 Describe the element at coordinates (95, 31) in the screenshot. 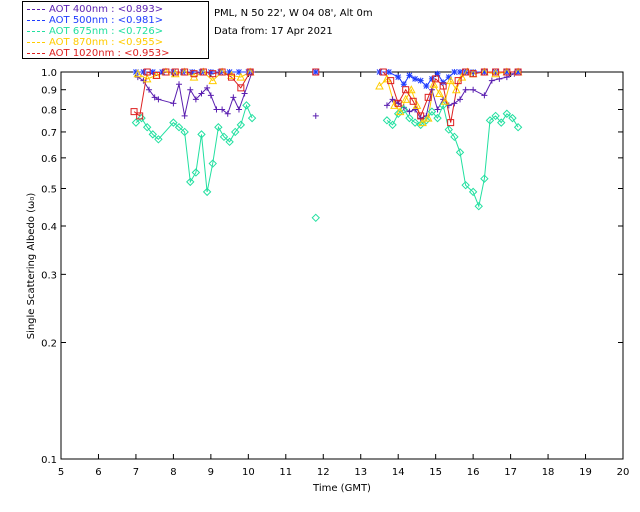

I see `legend-item-675nm: AOT 675nm : <0.726>` at that location.